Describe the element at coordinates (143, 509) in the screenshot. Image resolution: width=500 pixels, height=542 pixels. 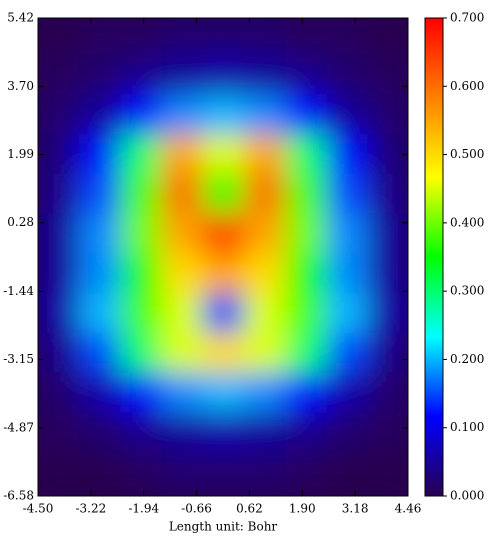
I see `x-tick-label: -1.94` at that location.